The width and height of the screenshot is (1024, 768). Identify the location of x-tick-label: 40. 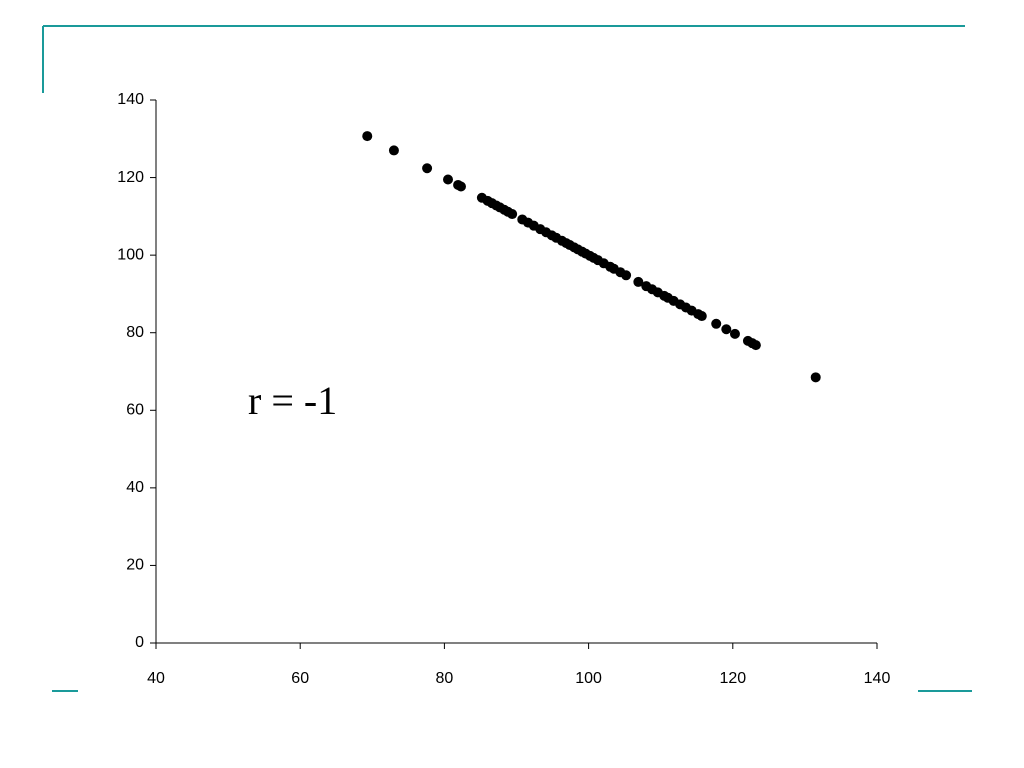
(156, 678).